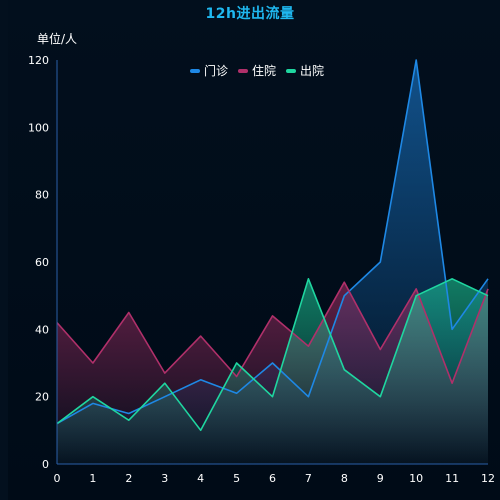 Image resolution: width=500 pixels, height=500 pixels. I want to click on y-tick-label: 40, so click(42, 329).